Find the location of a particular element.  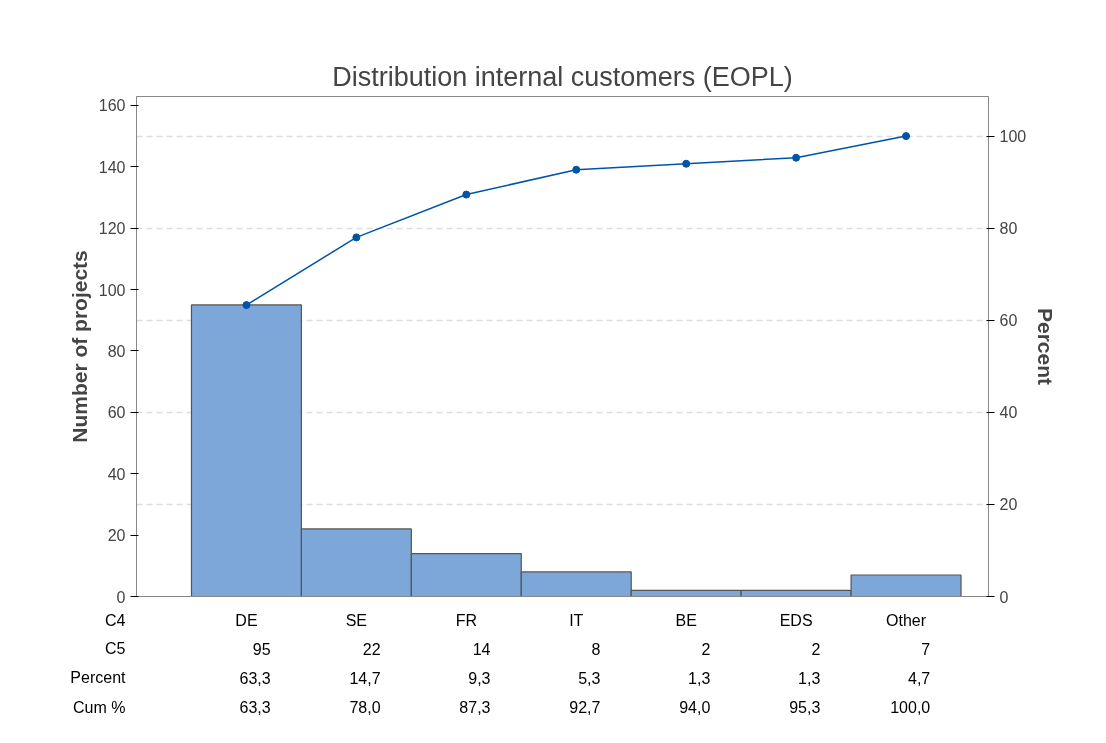

text: 4,7 is located at coordinates (919, 678).